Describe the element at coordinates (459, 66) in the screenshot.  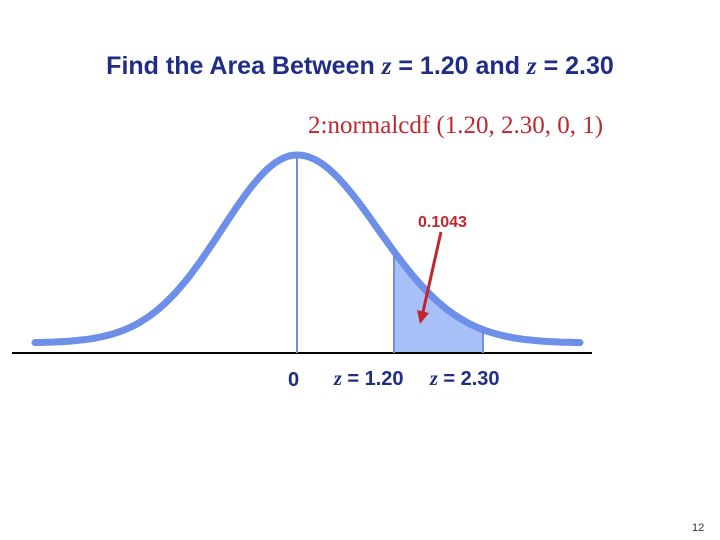
I see `title-lower-value: = 1.20 and` at that location.